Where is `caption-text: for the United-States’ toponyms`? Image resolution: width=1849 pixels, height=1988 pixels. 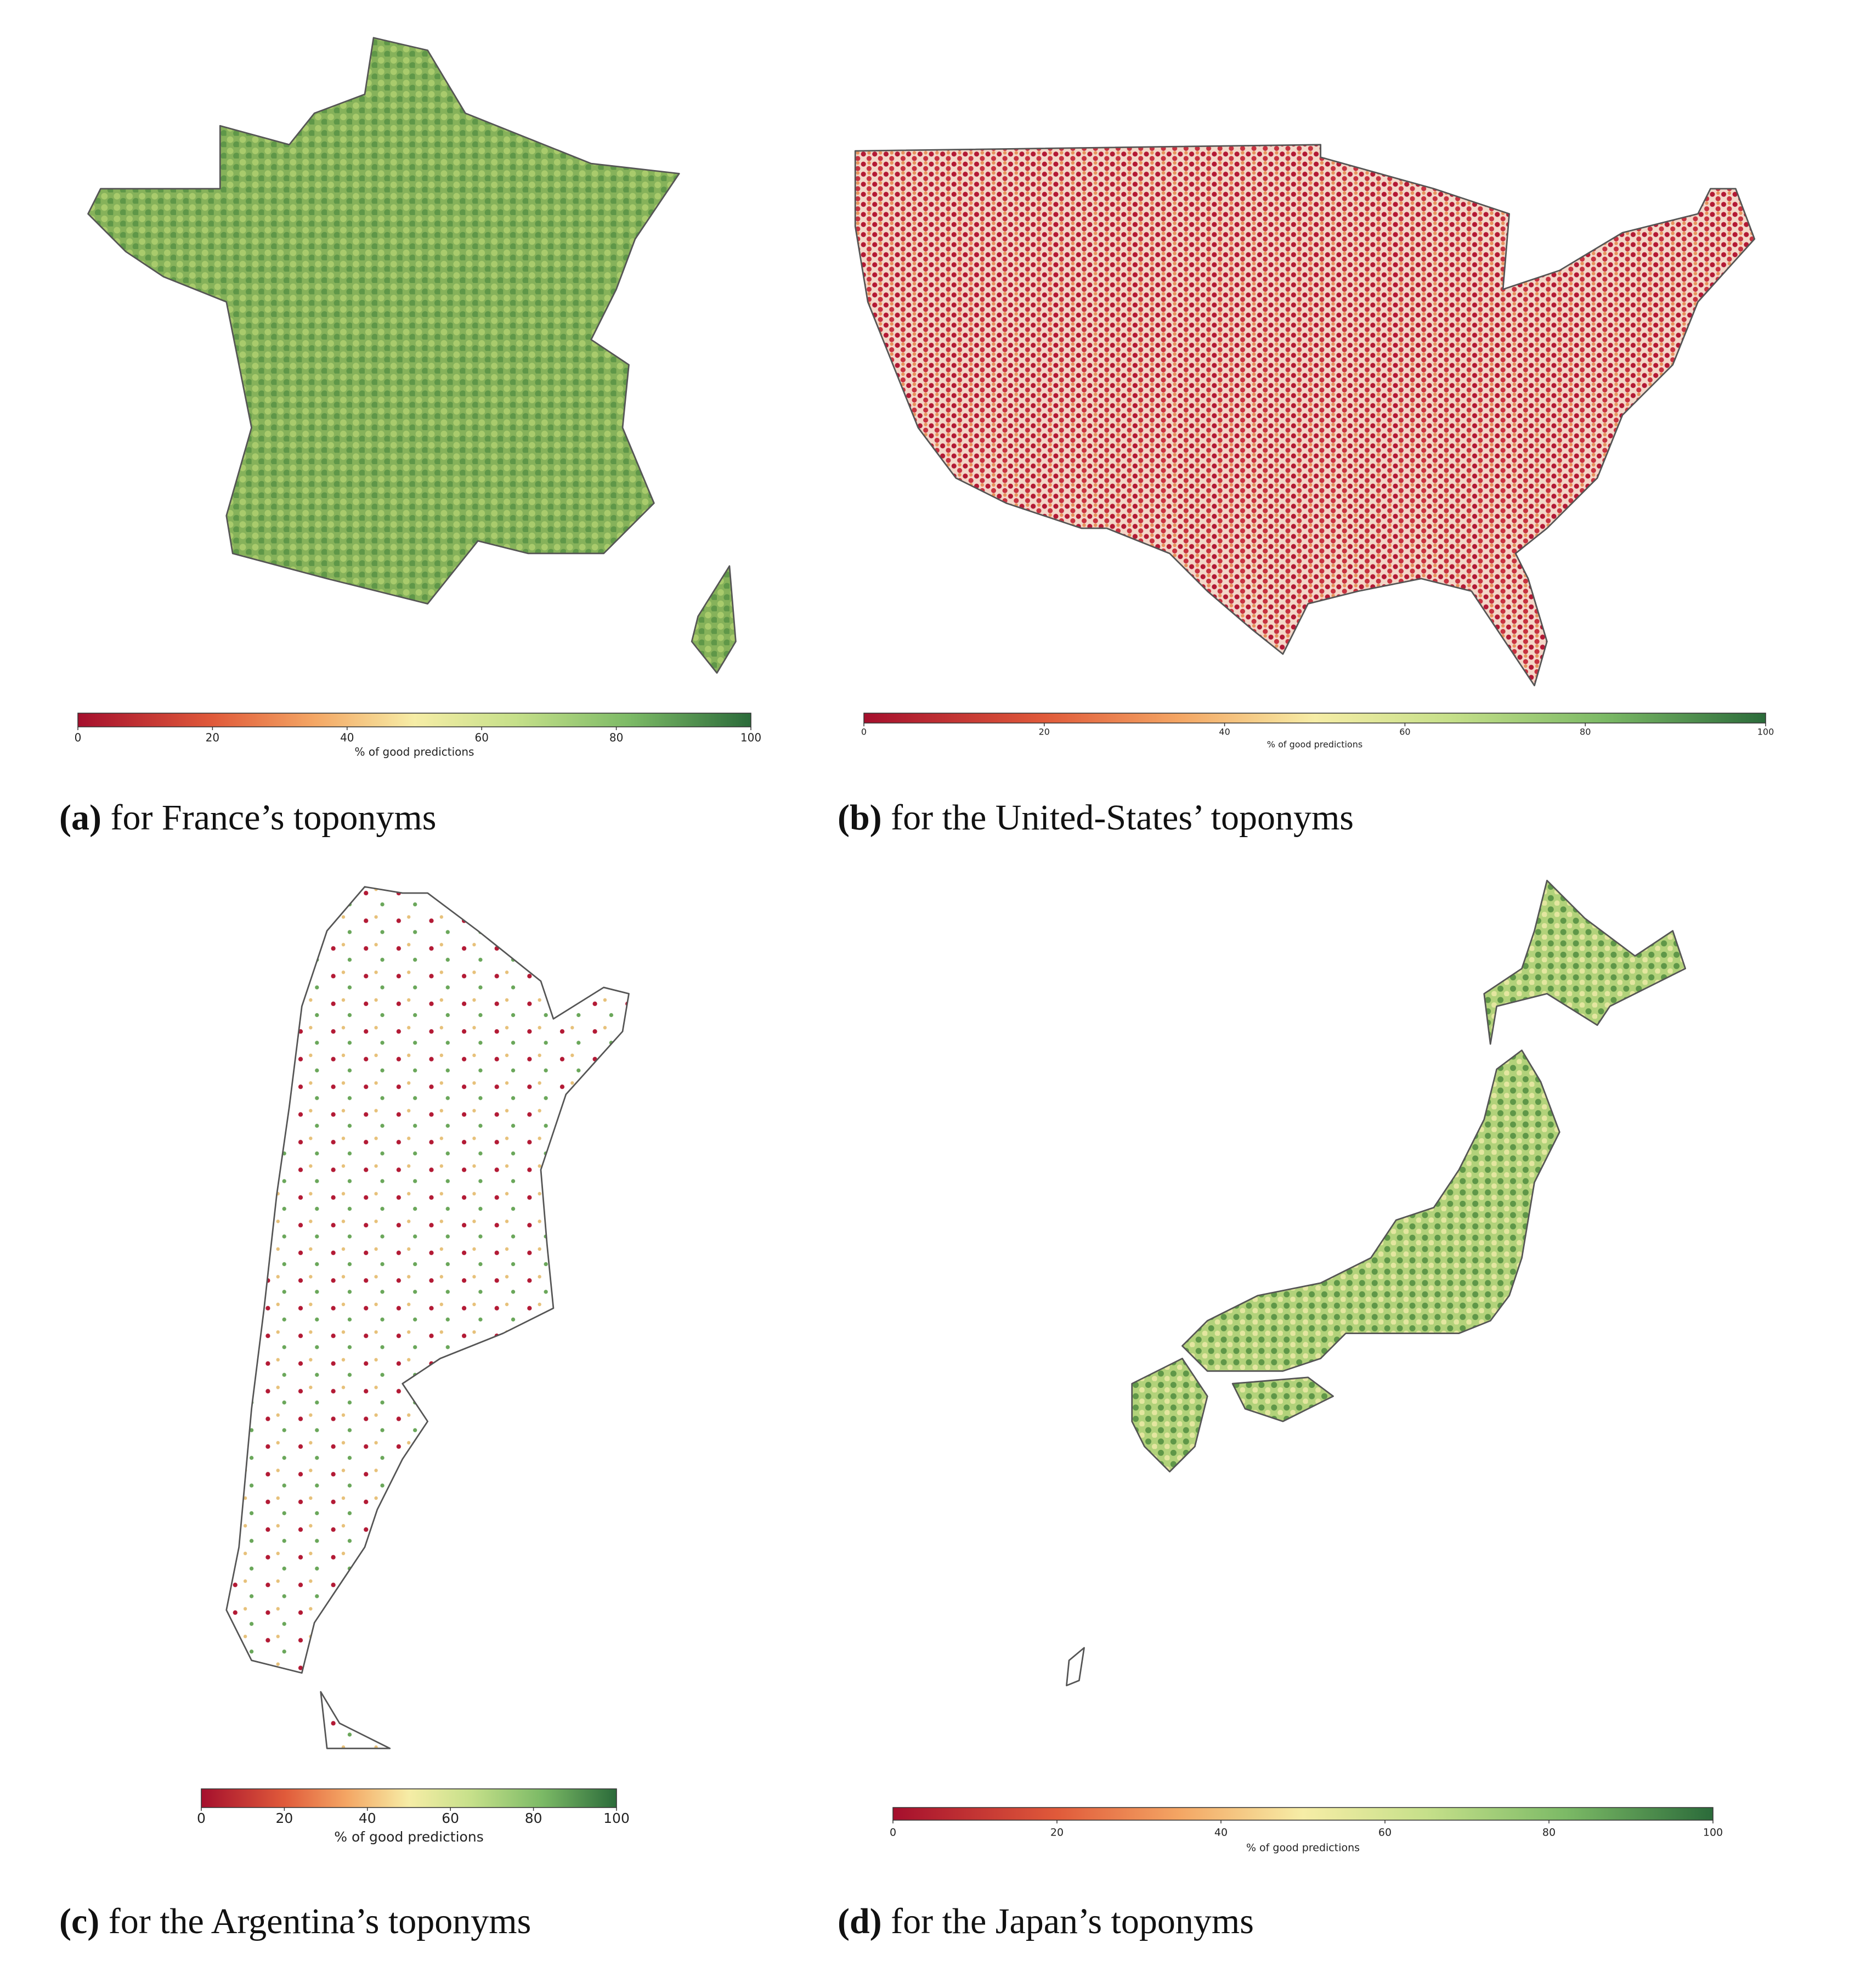 caption-text: for the United-States’ toponyms is located at coordinates (1122, 818).